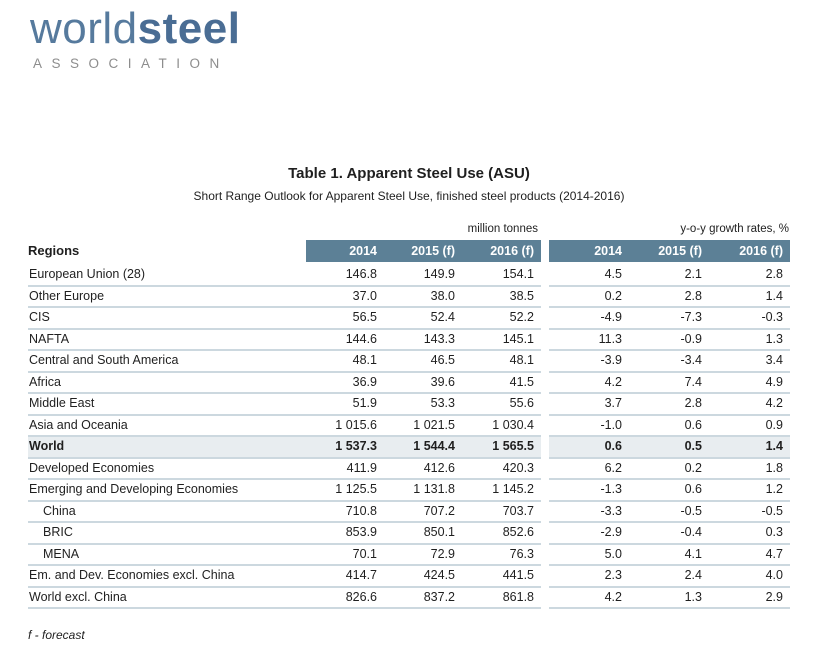  I want to click on table-row: Middle East 51.9 53.3 55.6 3.7 2.8 4.2, so click(409, 405).